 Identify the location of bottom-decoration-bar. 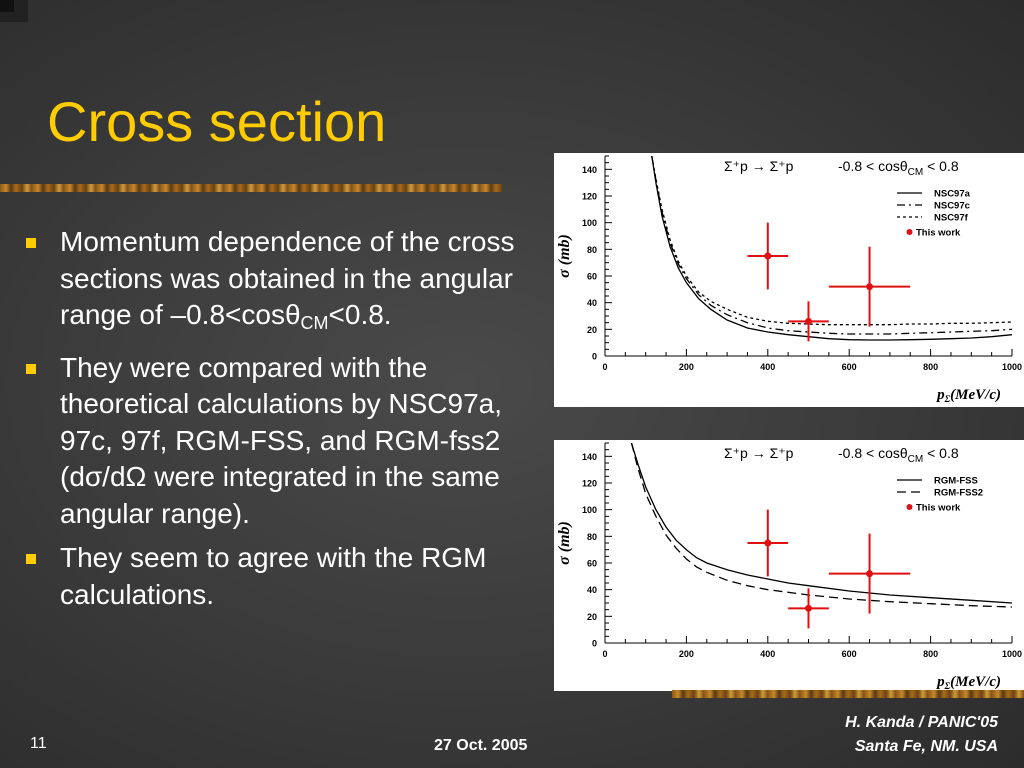
(848, 694).